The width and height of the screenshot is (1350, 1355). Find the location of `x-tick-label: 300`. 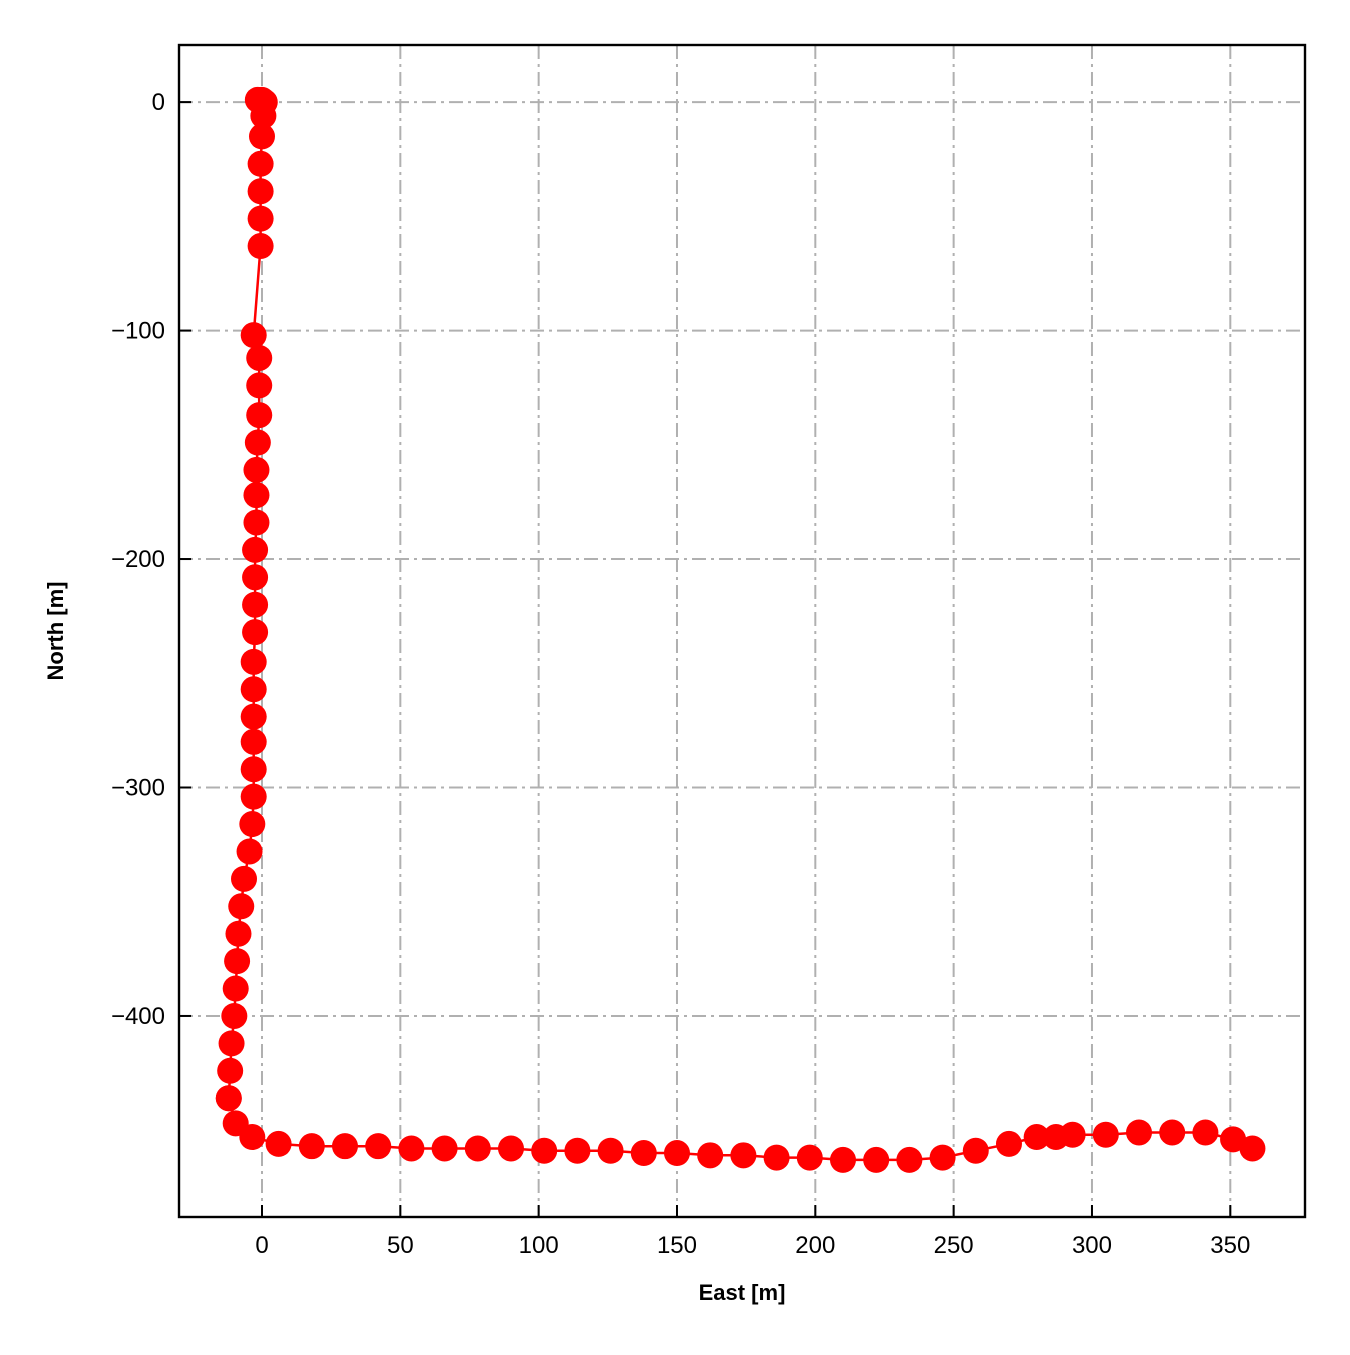

x-tick-label: 300 is located at coordinates (1092, 1245).